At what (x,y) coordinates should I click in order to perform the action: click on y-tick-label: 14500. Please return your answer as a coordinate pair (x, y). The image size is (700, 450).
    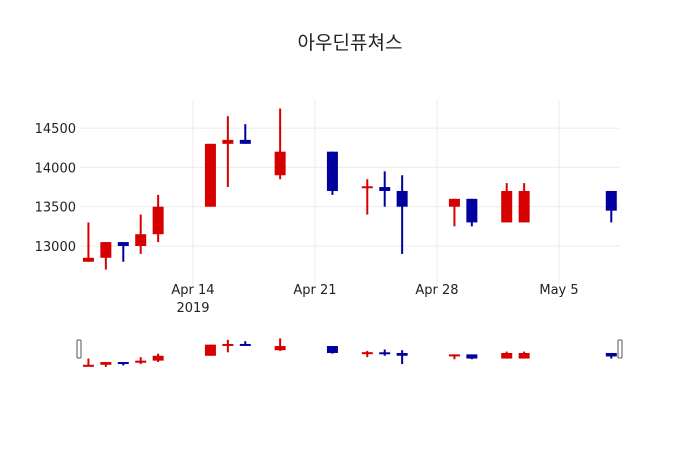
    Looking at the image, I should click on (55, 129).